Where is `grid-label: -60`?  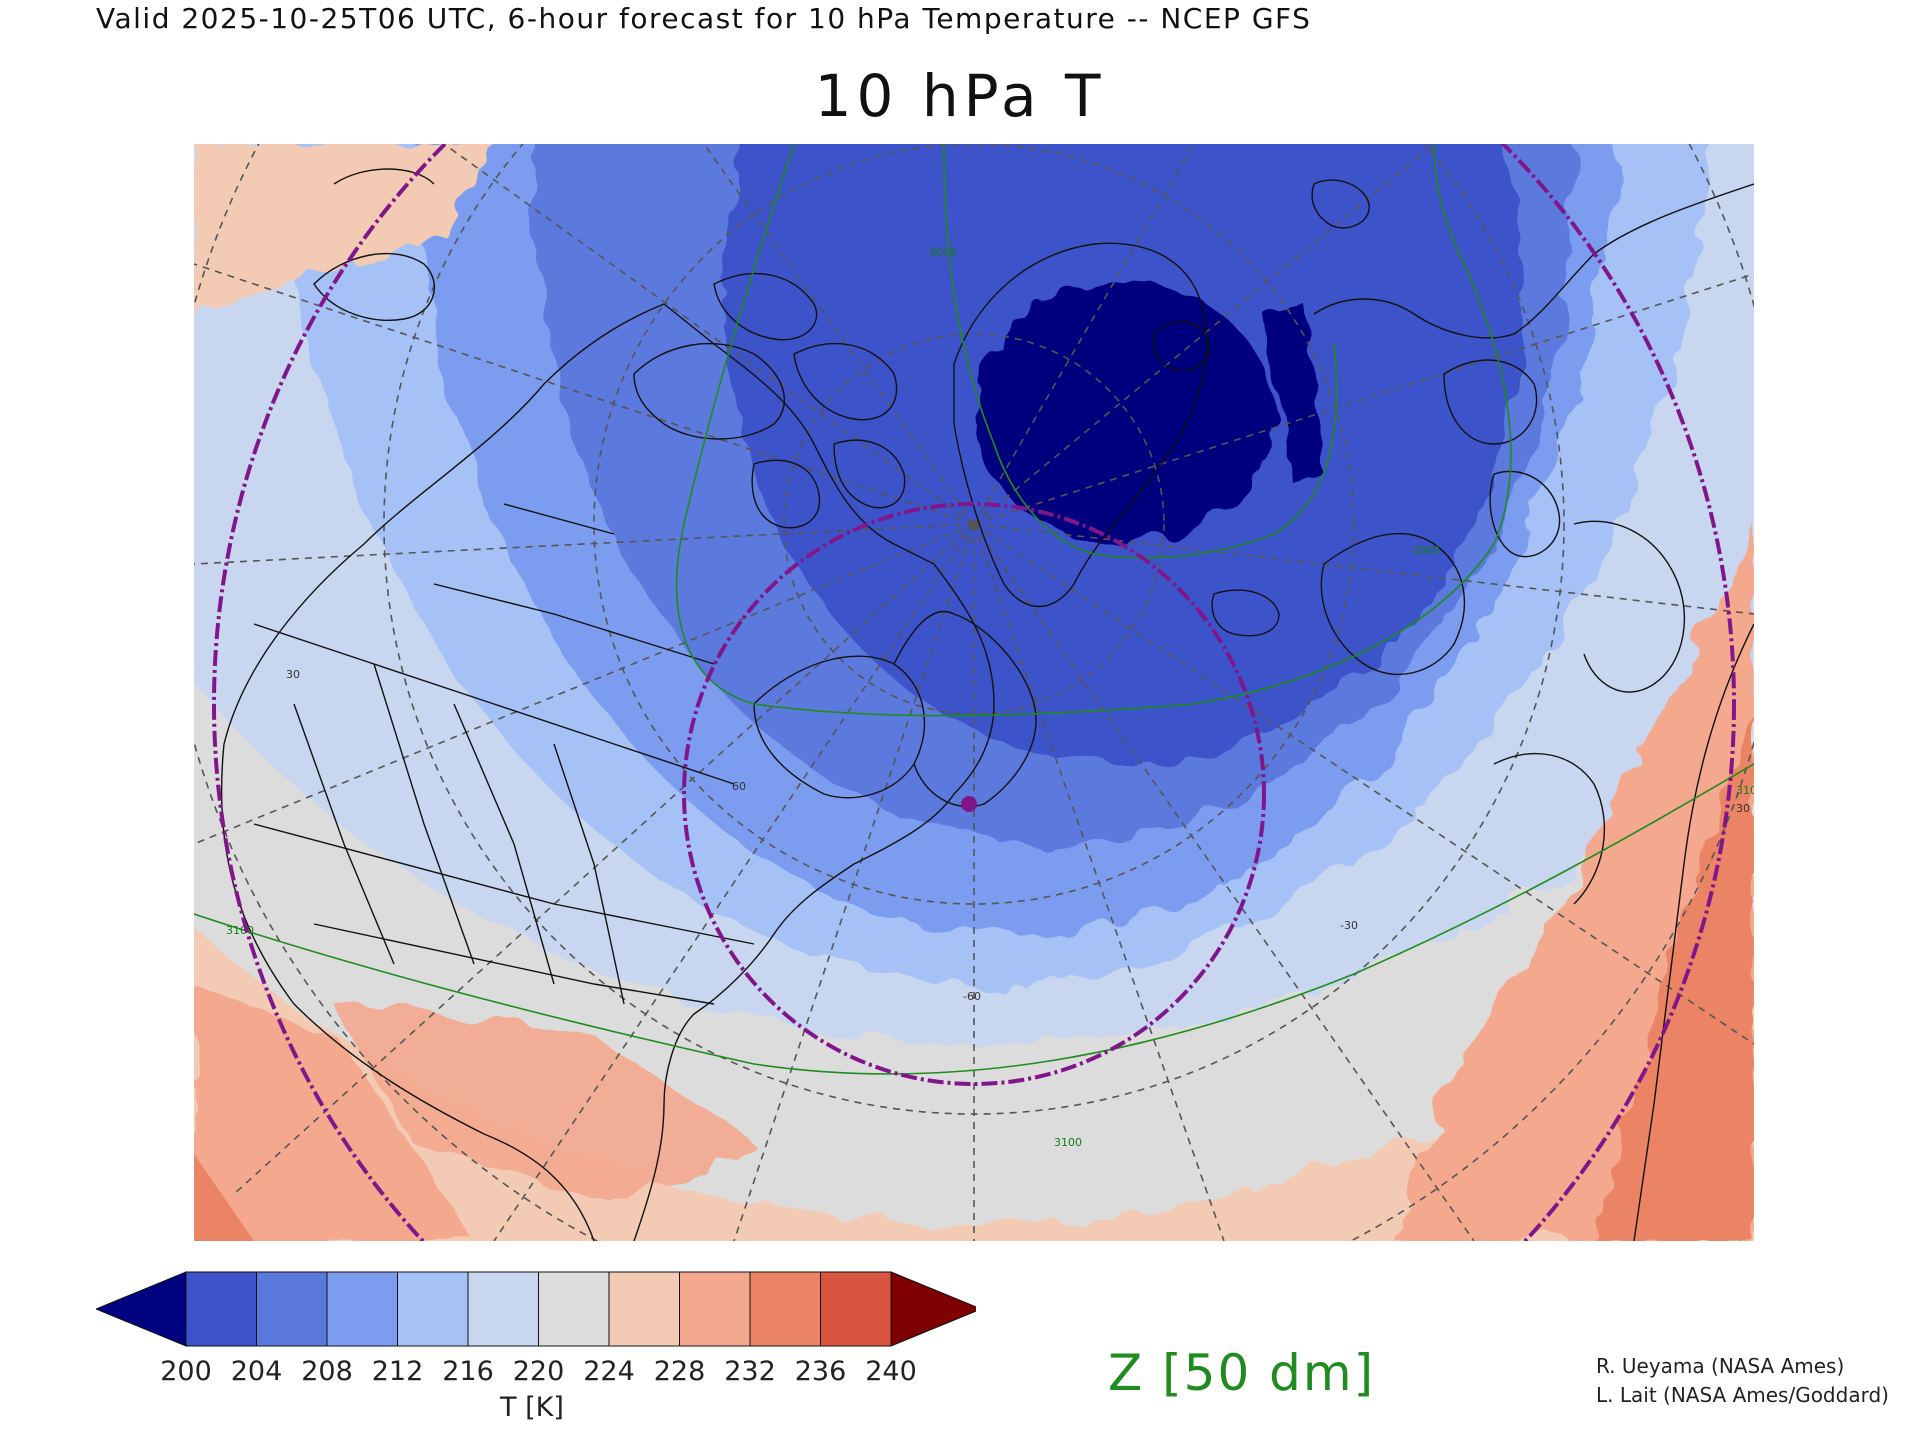
grid-label: -60 is located at coordinates (972, 996).